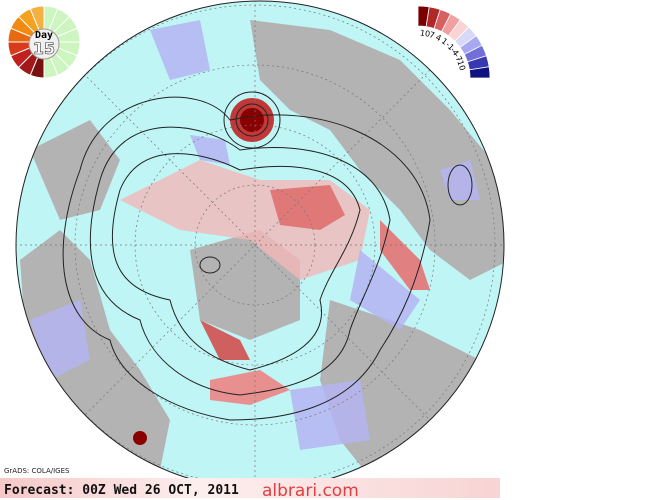 The height and width of the screenshot is (500, 650). Describe the element at coordinates (432, 35) in the screenshot. I see `legend-label: 7` at that location.